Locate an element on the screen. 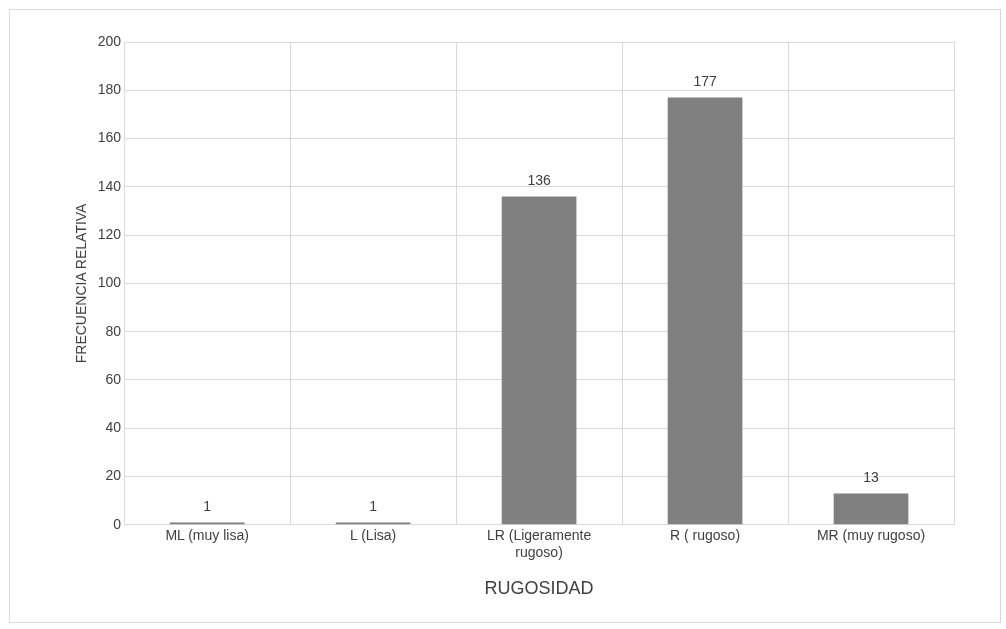 The image size is (1006, 629). y-tick-label: 100 is located at coordinates (109, 282).